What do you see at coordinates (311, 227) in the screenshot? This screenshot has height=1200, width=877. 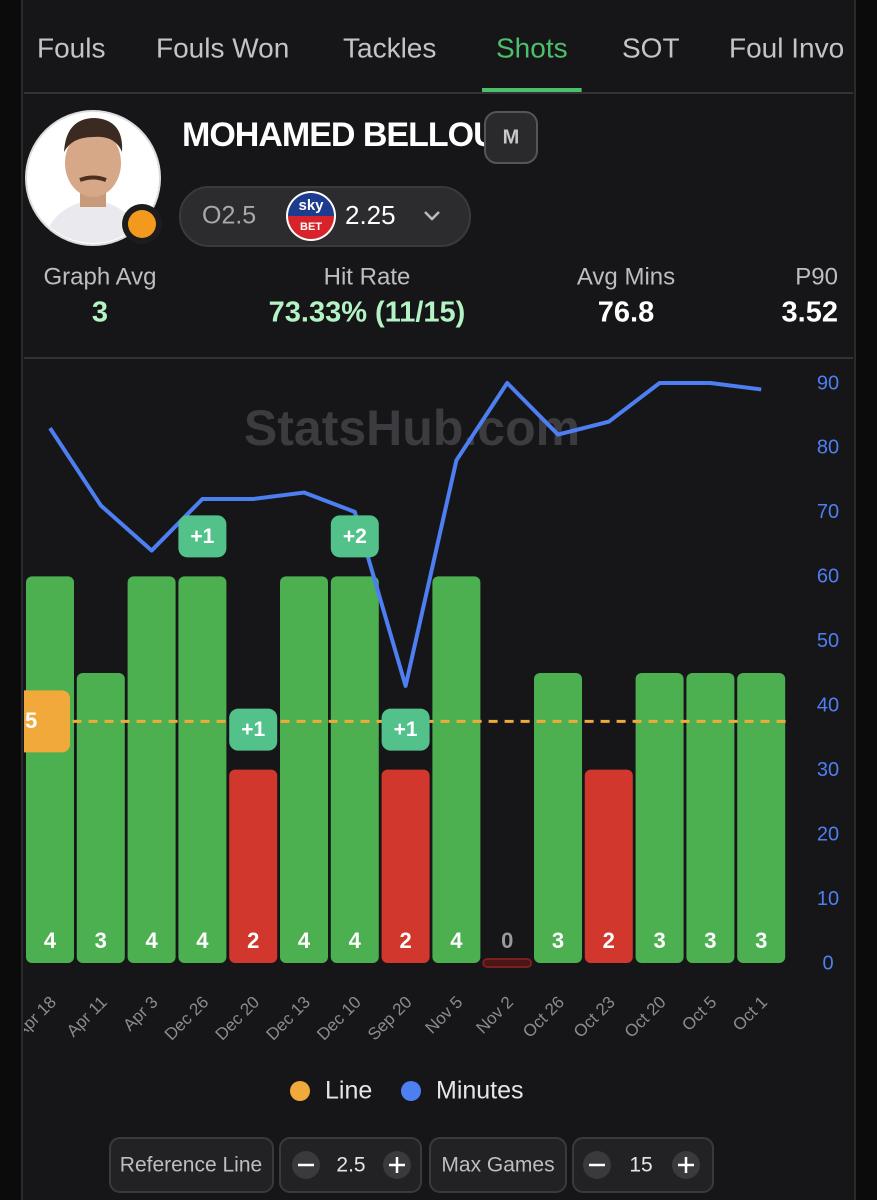 I see `bookmaker-bottom: BET` at bounding box center [311, 227].